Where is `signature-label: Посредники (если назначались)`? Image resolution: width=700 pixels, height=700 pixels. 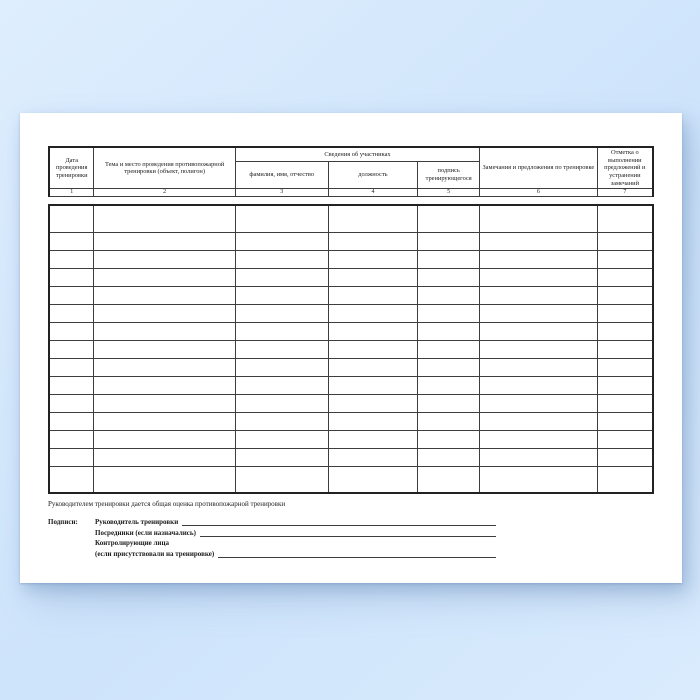
signature-label: Посредники (если назначались) is located at coordinates (145, 532).